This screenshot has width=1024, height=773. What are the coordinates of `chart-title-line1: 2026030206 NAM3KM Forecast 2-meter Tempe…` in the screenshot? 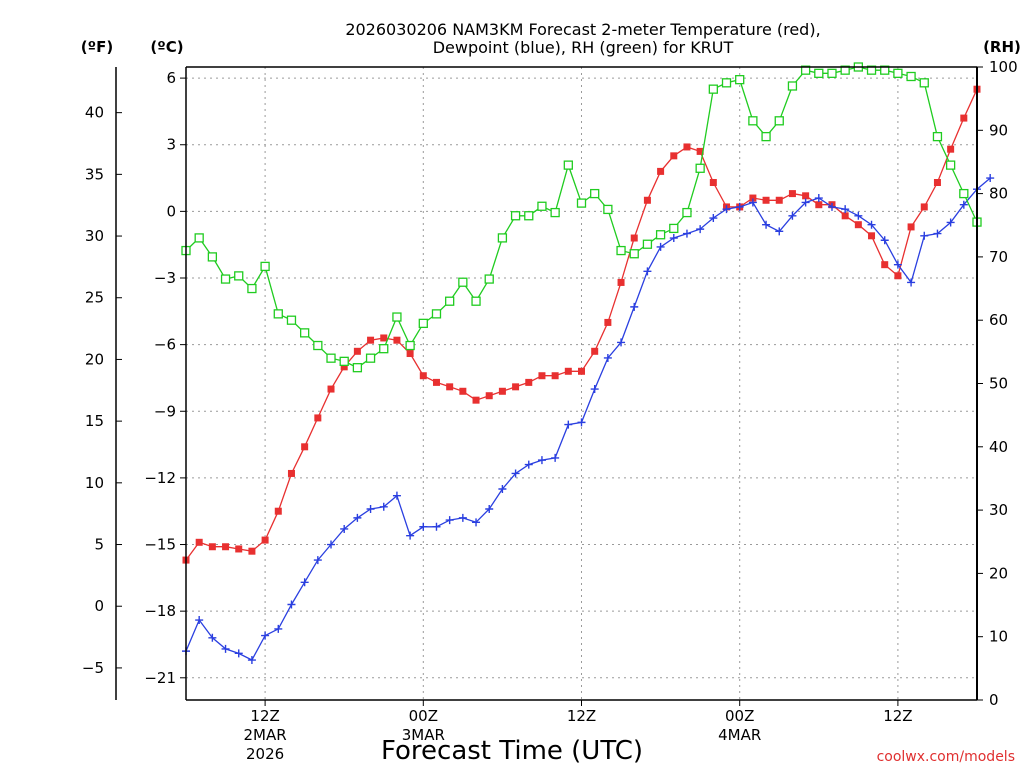 It's located at (582, 29).